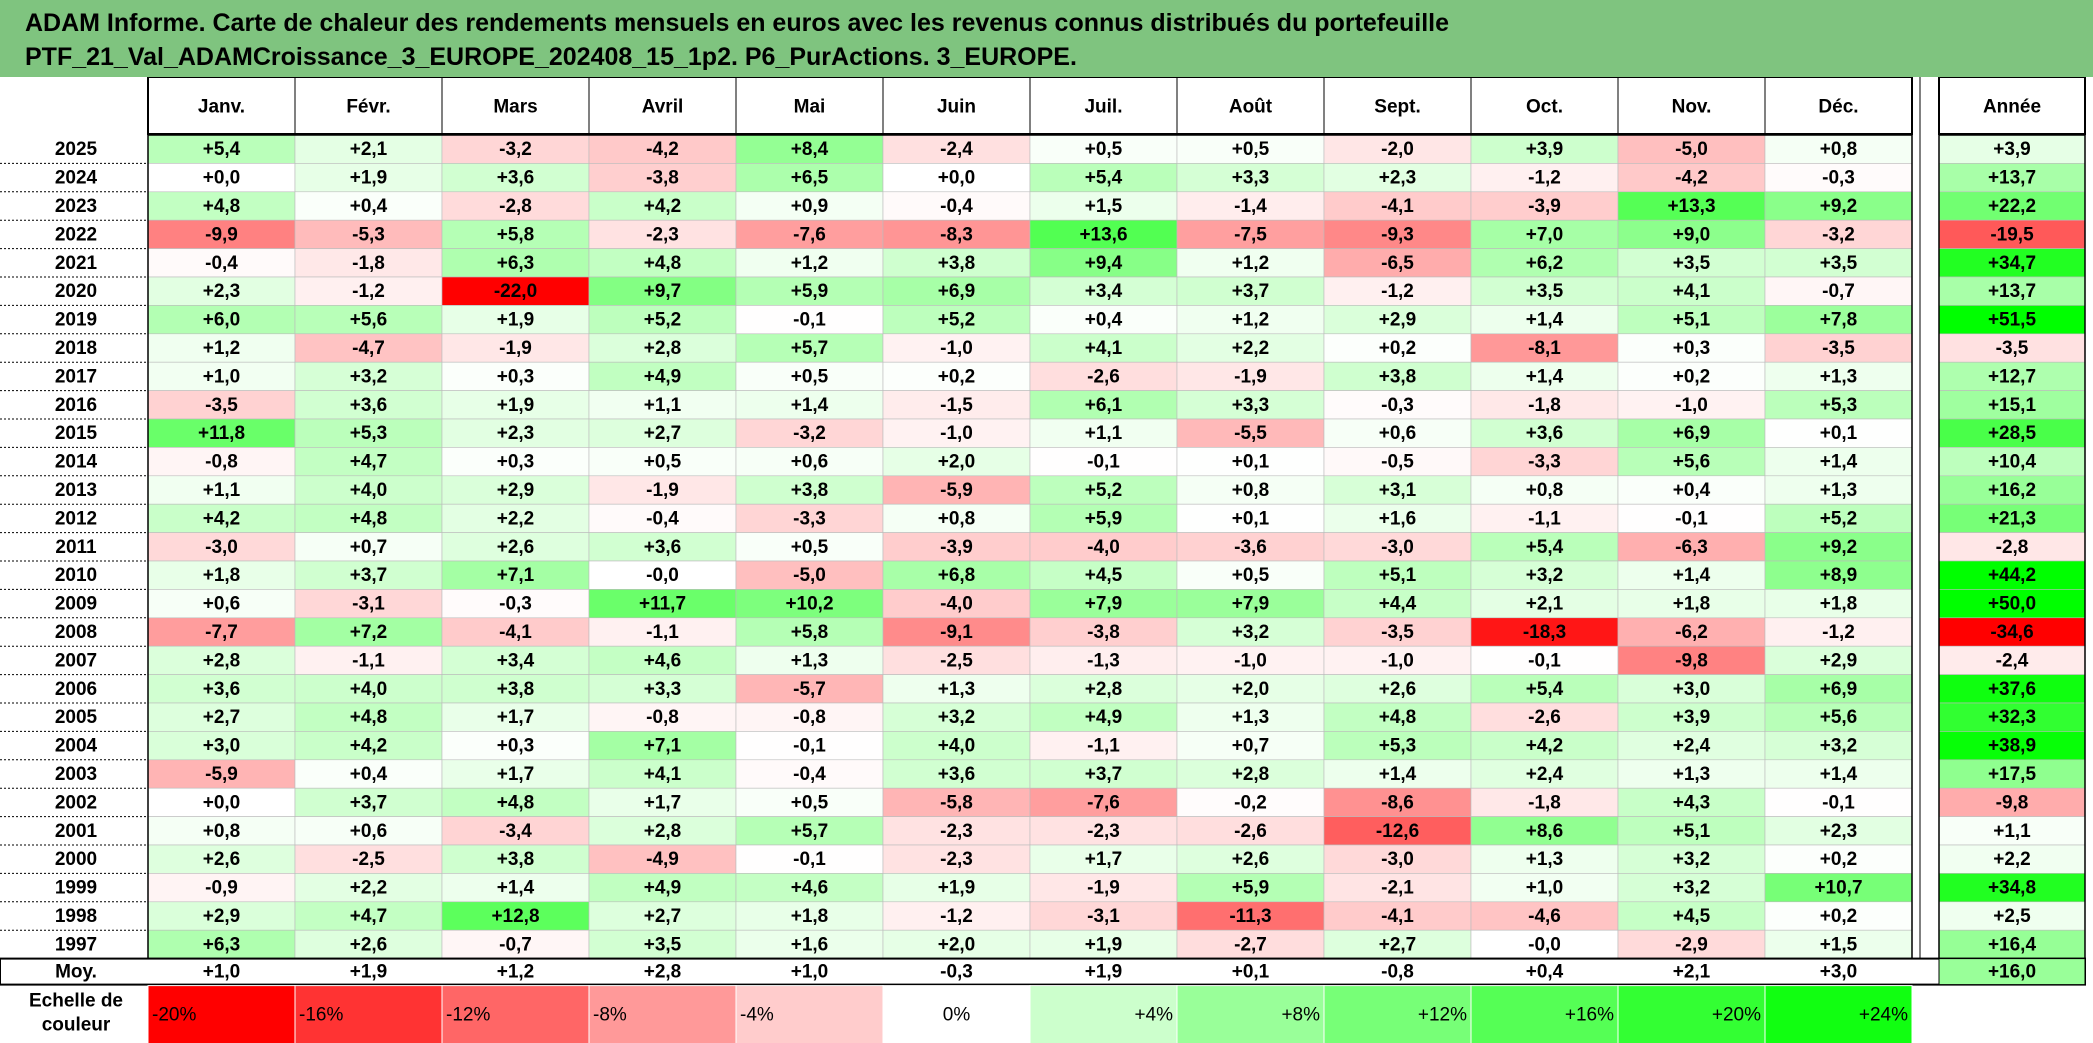  Describe the element at coordinates (76, 263) in the screenshot. I see `row-label: 2021` at that location.